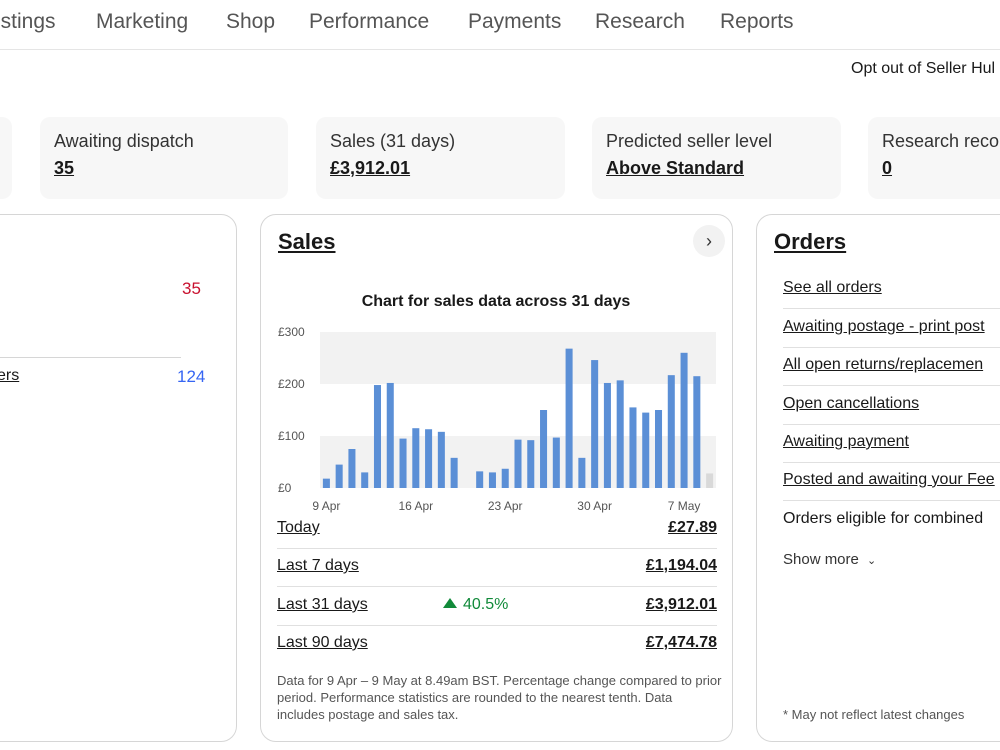 This screenshot has width=1000, height=750. I want to click on x-tick-label: 16 Apr, so click(415, 506).